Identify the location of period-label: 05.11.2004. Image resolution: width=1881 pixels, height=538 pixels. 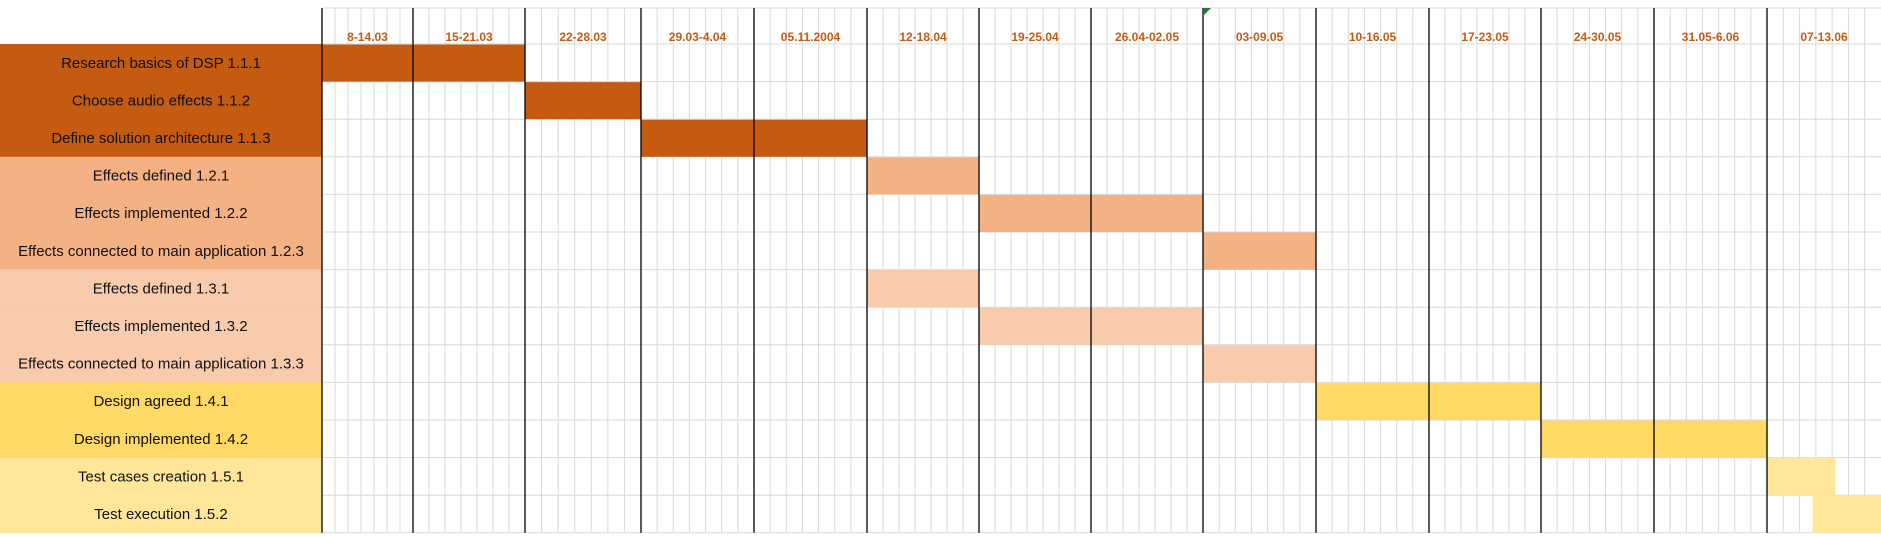
(811, 37).